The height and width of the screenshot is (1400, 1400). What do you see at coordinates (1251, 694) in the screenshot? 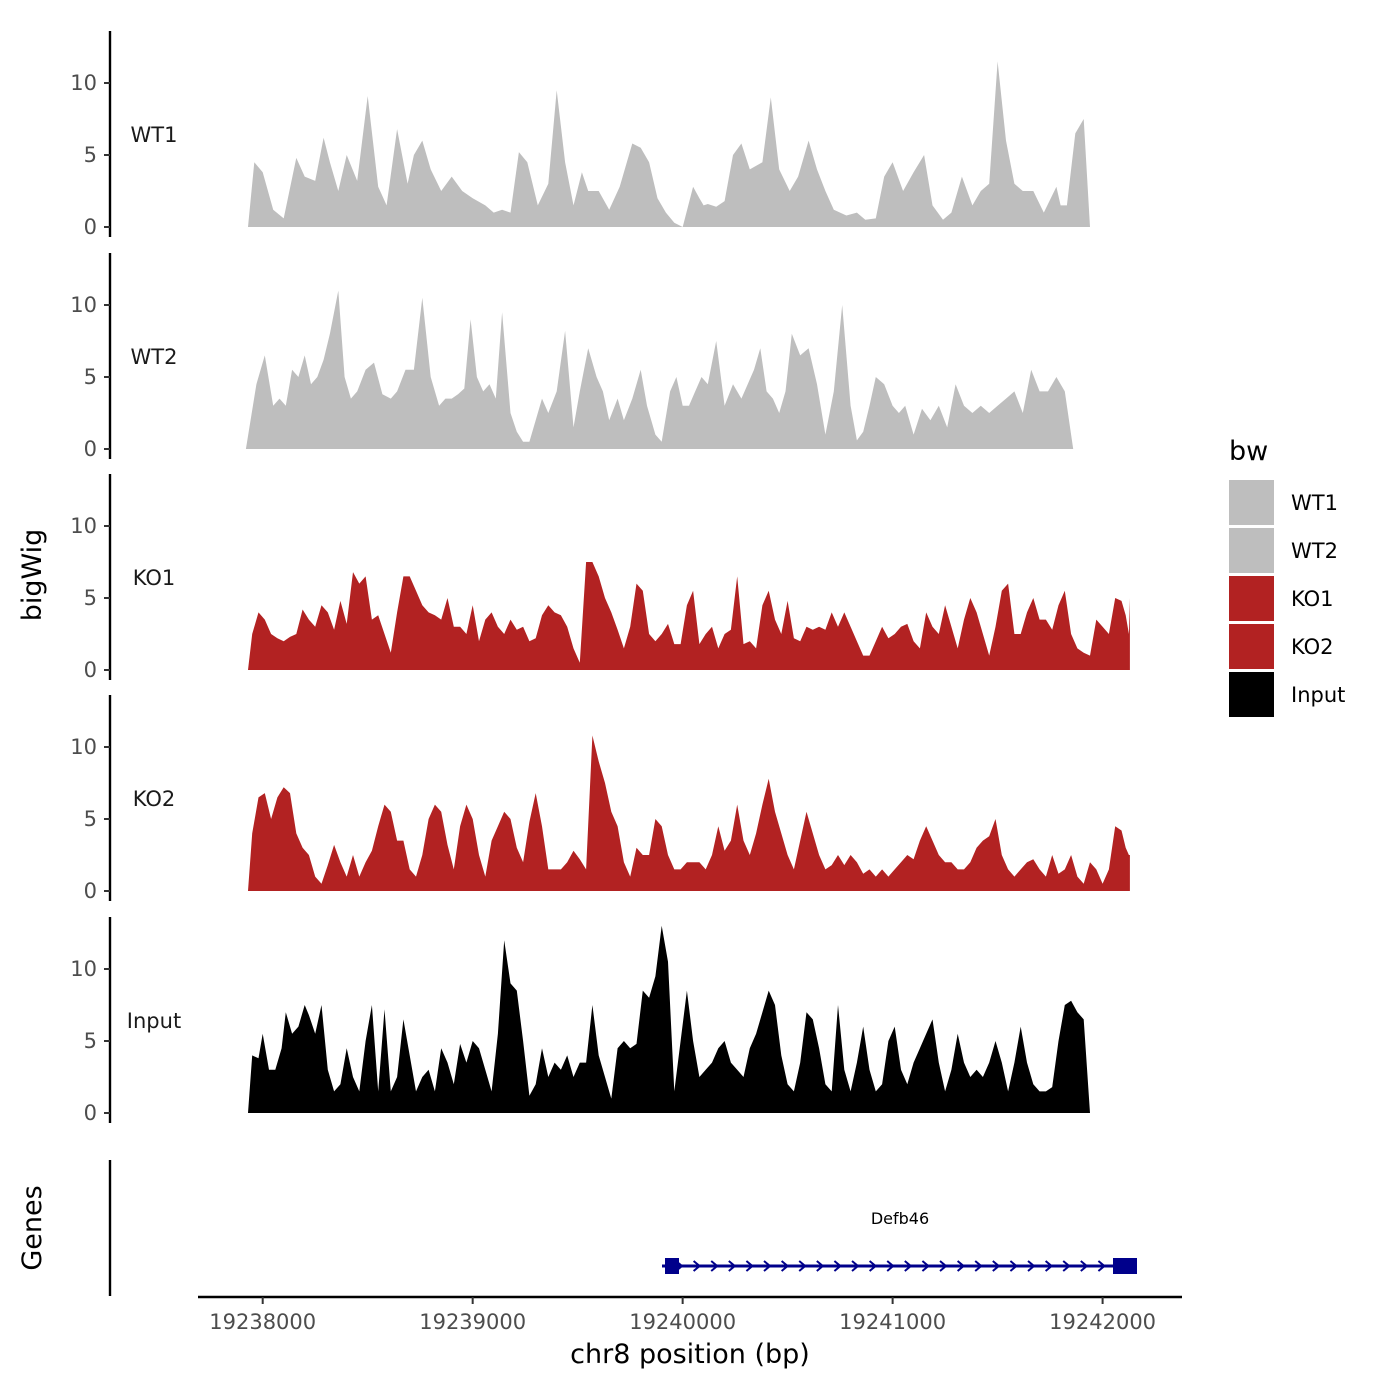
I see `legend-swatch-input` at bounding box center [1251, 694].